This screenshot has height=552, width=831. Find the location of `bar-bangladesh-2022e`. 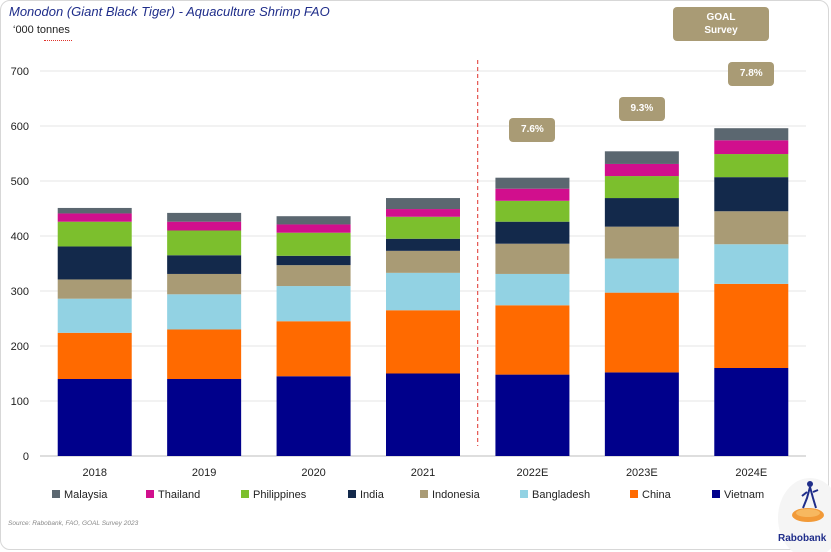

bar-bangladesh-2022e is located at coordinates (532, 289).